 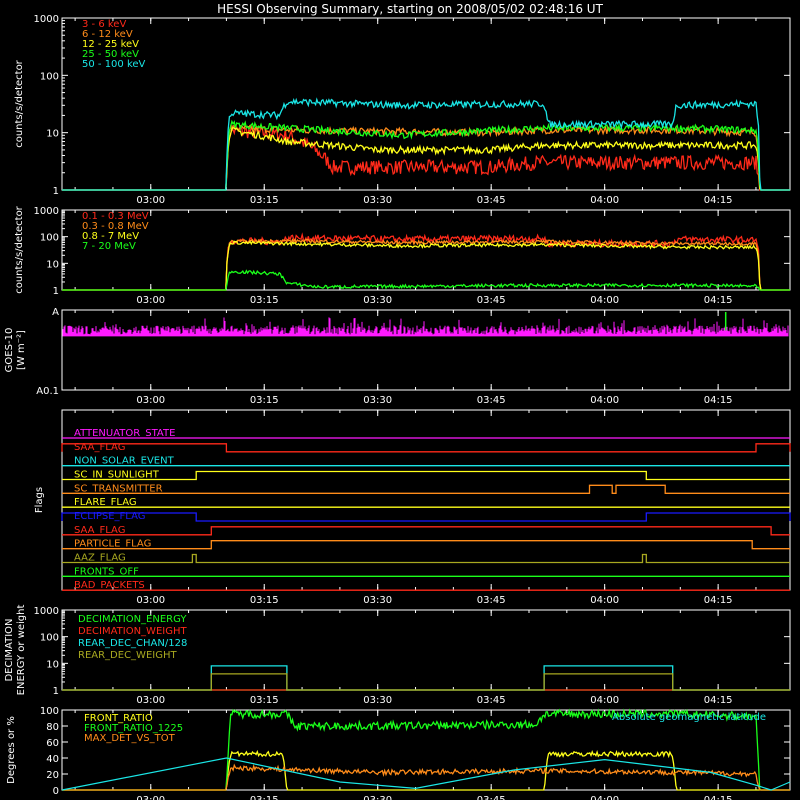 What do you see at coordinates (49, 76) in the screenshot?
I see `lightcurves-ytick-label: 100` at bounding box center [49, 76].